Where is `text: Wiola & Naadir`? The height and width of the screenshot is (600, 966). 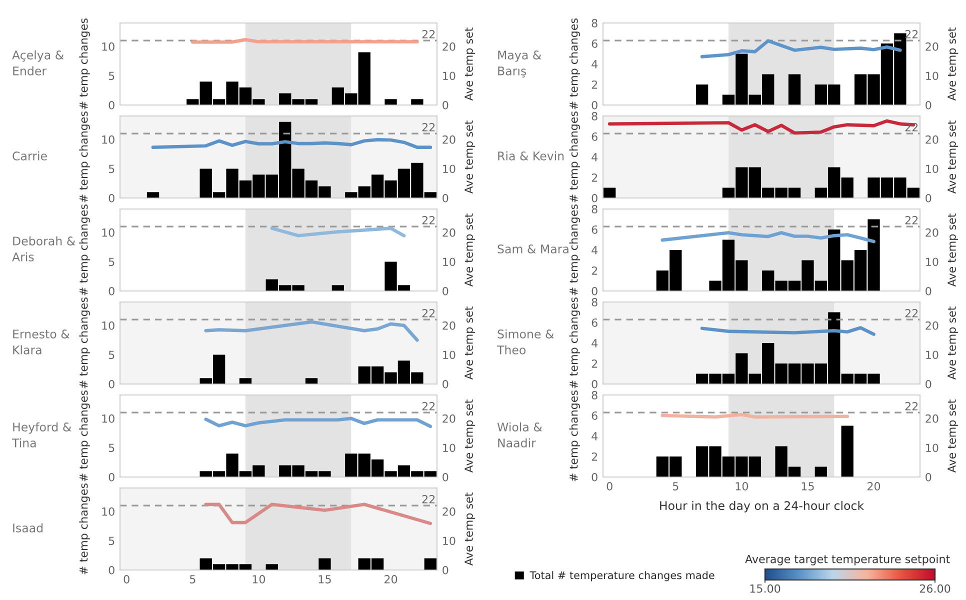
text: Wiola & Naadir is located at coordinates (519, 435).